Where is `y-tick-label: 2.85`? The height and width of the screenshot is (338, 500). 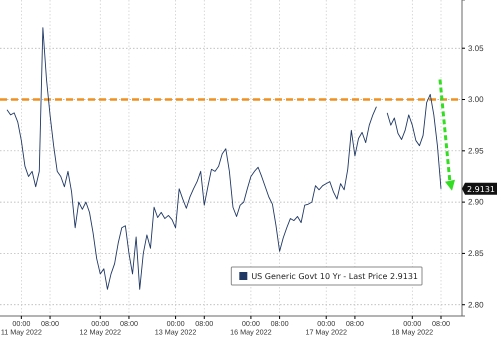
y-tick-label: 2.85 is located at coordinates (476, 253).